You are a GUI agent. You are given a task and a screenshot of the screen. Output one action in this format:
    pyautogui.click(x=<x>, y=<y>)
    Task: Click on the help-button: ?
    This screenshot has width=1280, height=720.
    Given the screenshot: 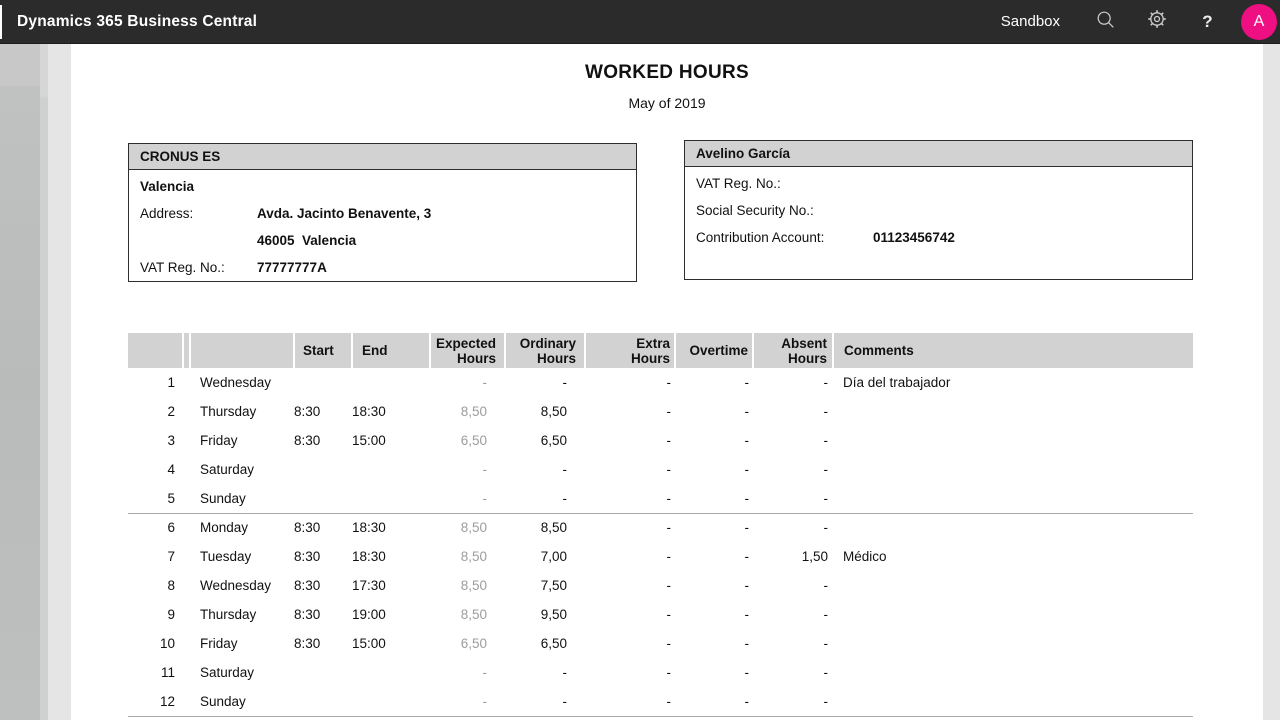 What is the action you would take?
    pyautogui.click(x=1207, y=22)
    